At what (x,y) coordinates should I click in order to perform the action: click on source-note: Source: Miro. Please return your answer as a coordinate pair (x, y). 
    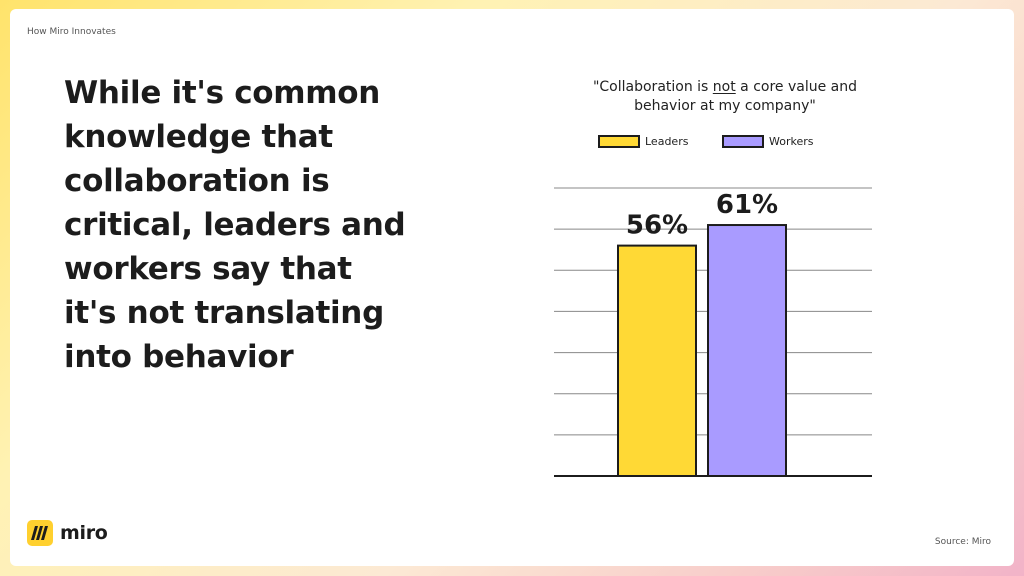
    Looking at the image, I should click on (962, 542).